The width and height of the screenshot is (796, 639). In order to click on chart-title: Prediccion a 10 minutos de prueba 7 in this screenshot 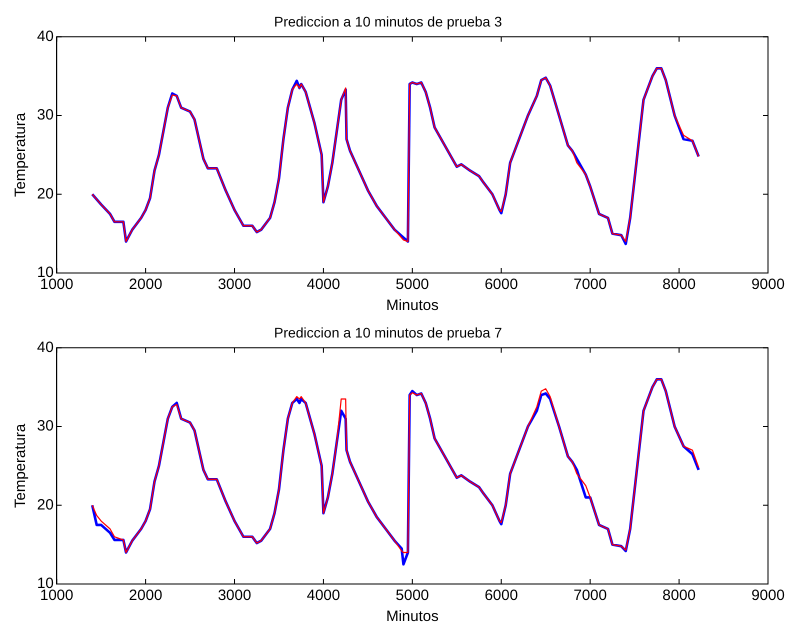, I will do `click(388, 332)`.